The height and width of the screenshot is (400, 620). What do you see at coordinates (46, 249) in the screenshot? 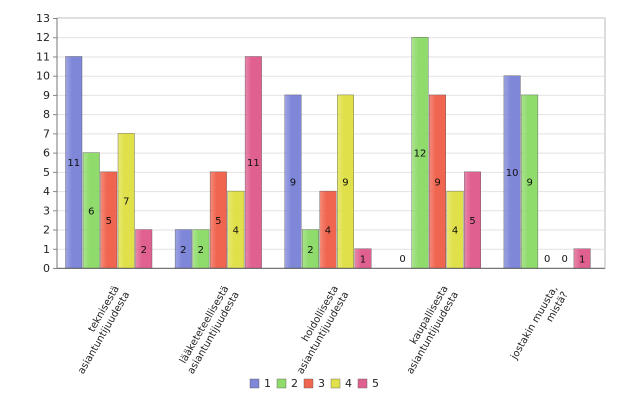
I see `y-tick-label: 1` at bounding box center [46, 249].